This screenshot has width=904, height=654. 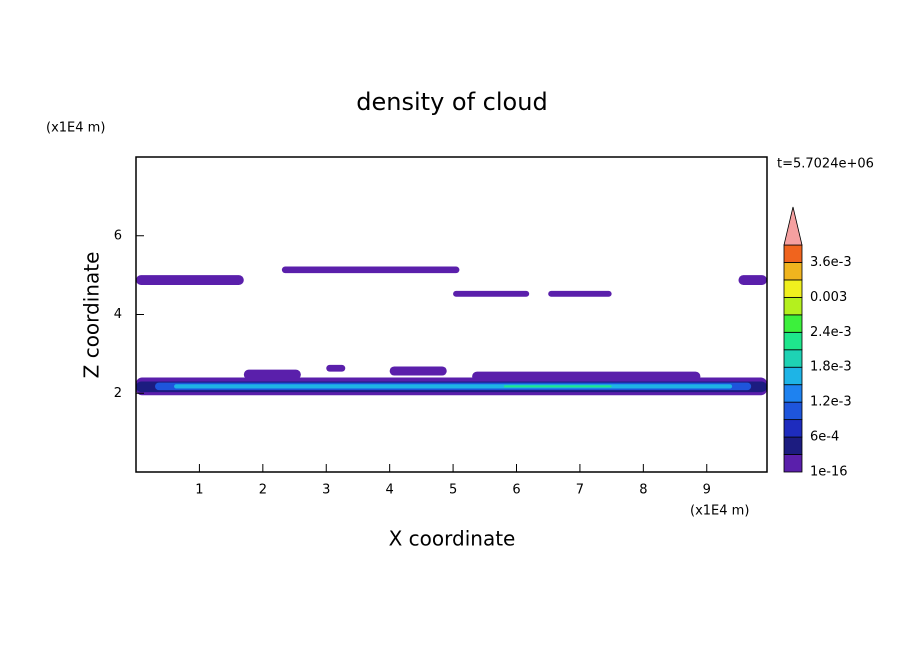 What do you see at coordinates (451, 102) in the screenshot?
I see `chart-title: density of cloud` at bounding box center [451, 102].